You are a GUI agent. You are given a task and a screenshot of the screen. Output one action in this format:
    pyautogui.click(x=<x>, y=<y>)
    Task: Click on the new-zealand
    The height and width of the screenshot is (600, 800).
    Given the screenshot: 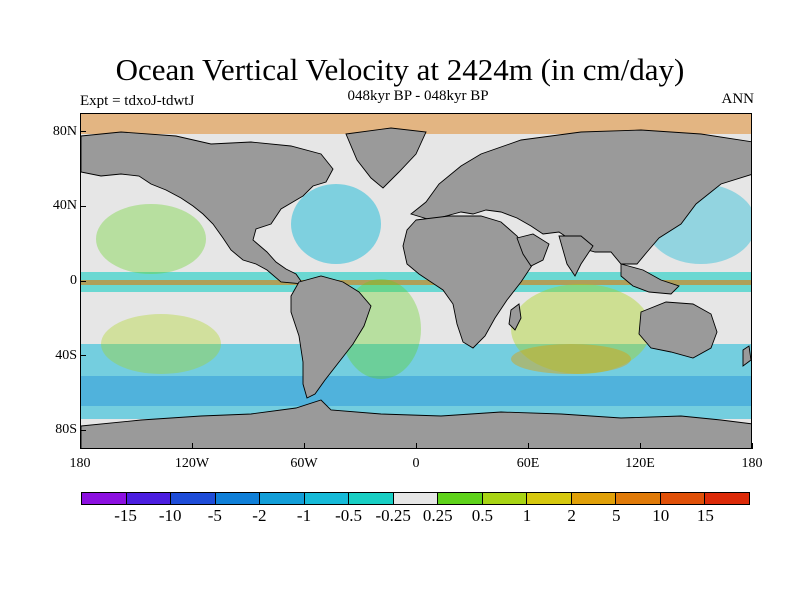 What is the action you would take?
    pyautogui.click(x=746, y=356)
    